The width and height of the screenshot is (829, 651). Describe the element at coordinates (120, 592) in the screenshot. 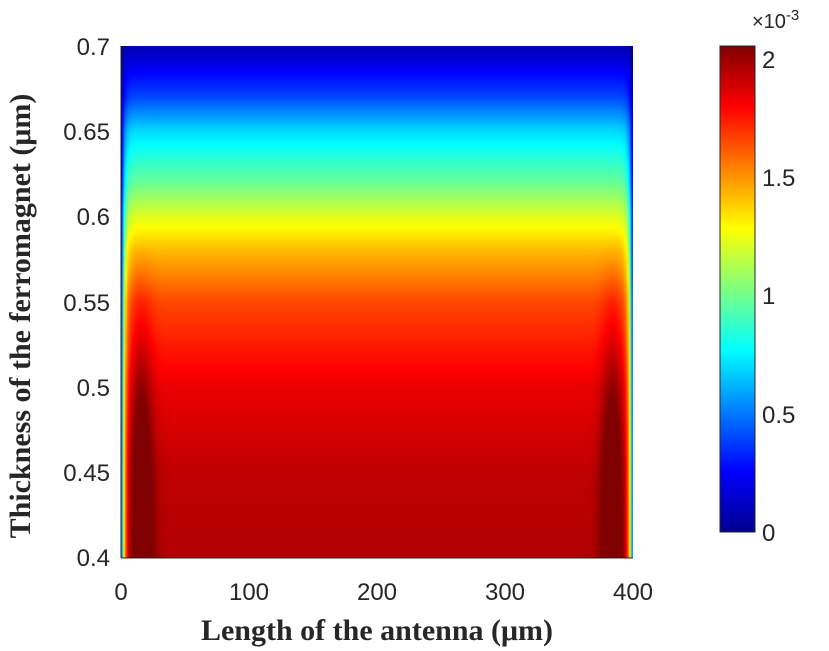

I see `x-tick-label-0: 0` at that location.